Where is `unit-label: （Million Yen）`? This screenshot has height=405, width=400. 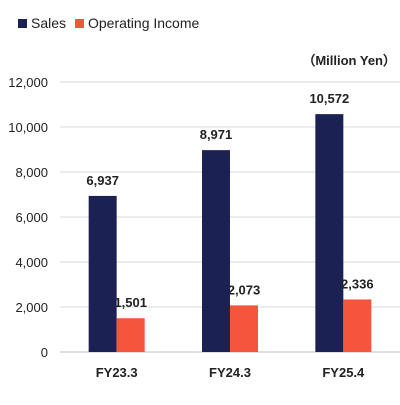 unit-label: （Million Yen） is located at coordinates (349, 60).